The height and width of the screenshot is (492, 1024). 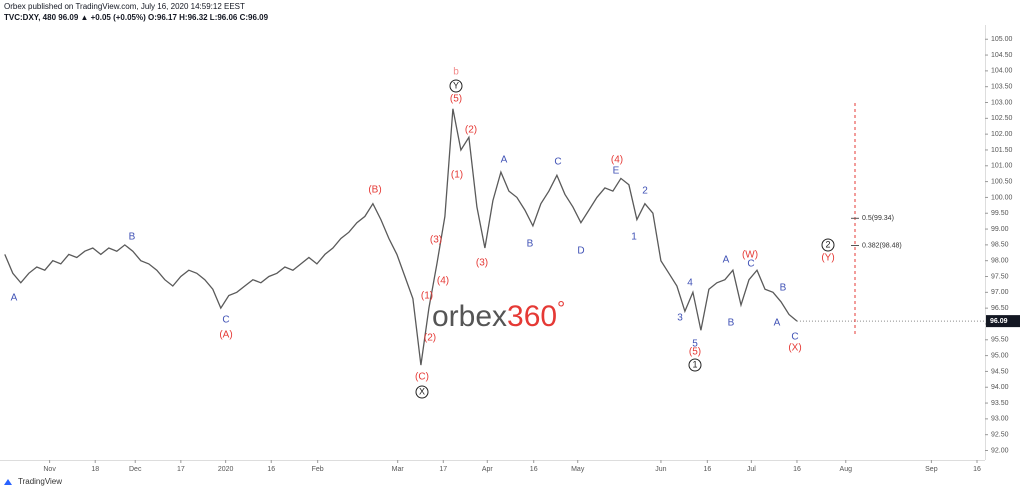 I want to click on footer-logo, so click(x=8, y=482).